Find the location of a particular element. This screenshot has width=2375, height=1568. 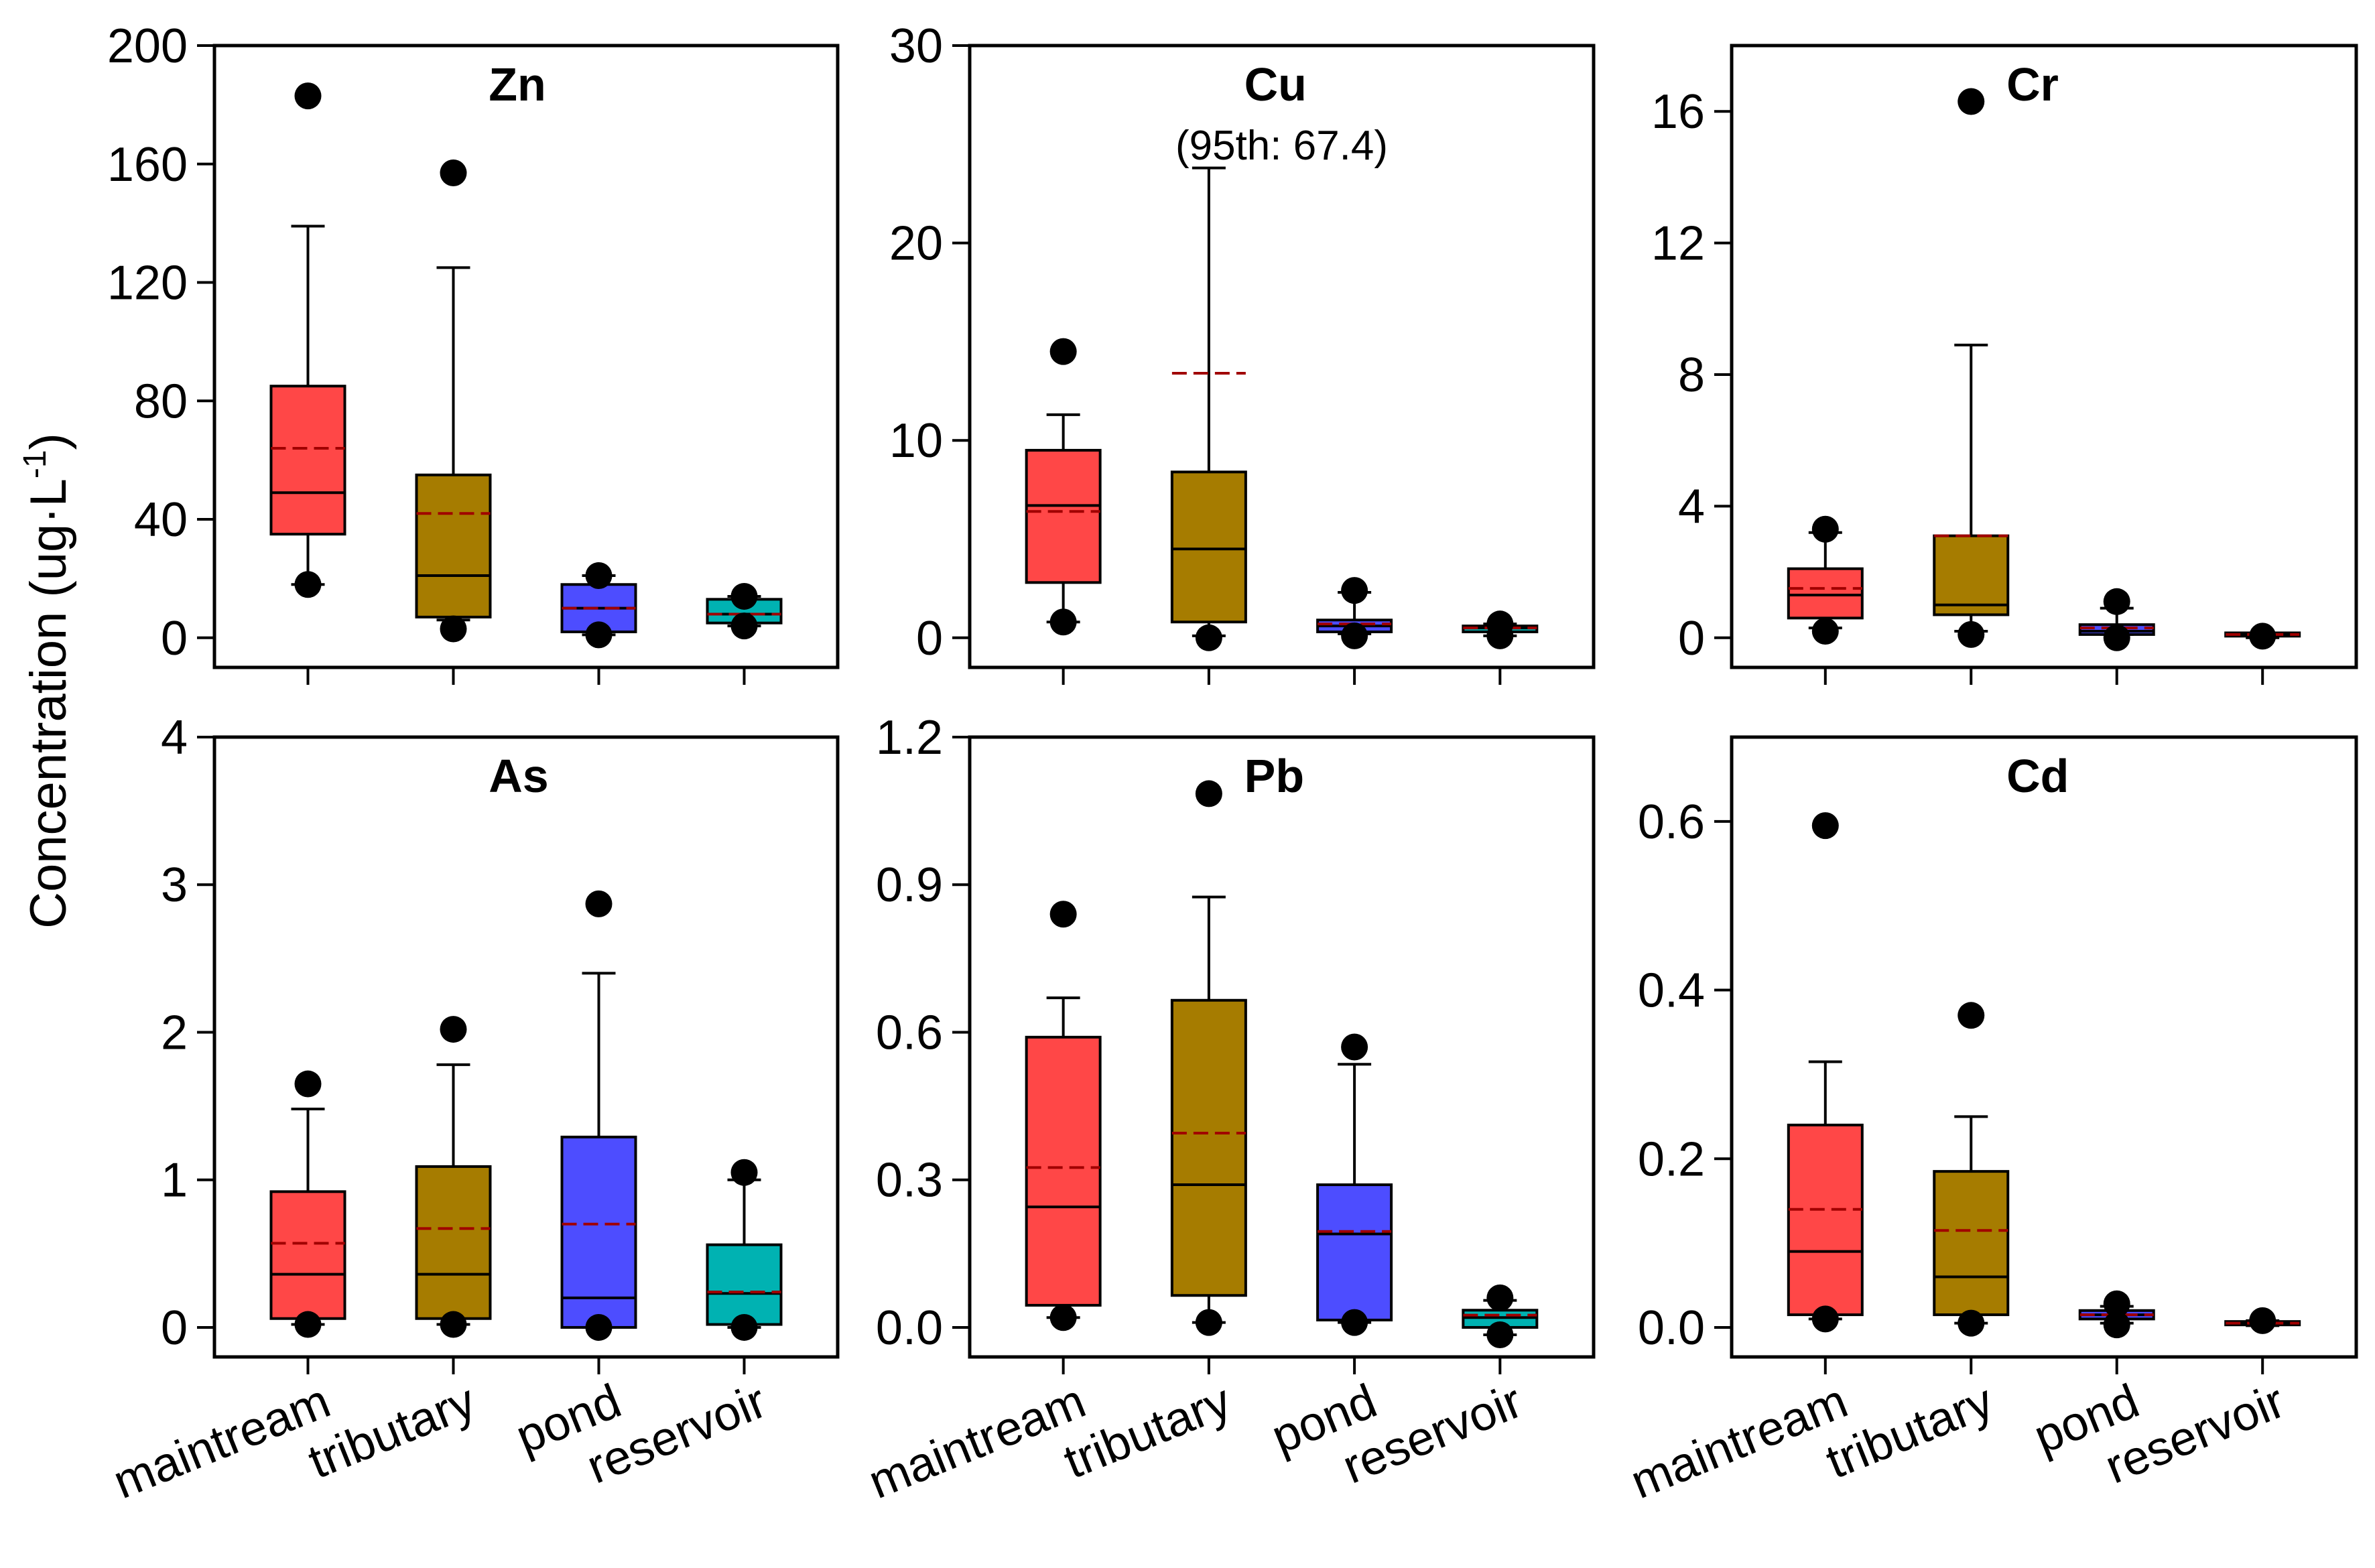

y-tick-label: 30 is located at coordinates (916, 46).